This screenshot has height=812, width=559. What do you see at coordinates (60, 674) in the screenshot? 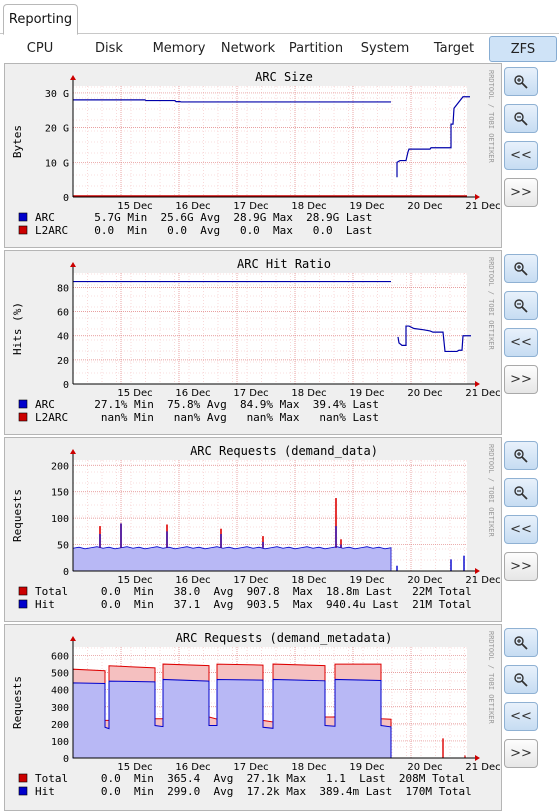
I see `y-tick-label: 500` at bounding box center [60, 674].